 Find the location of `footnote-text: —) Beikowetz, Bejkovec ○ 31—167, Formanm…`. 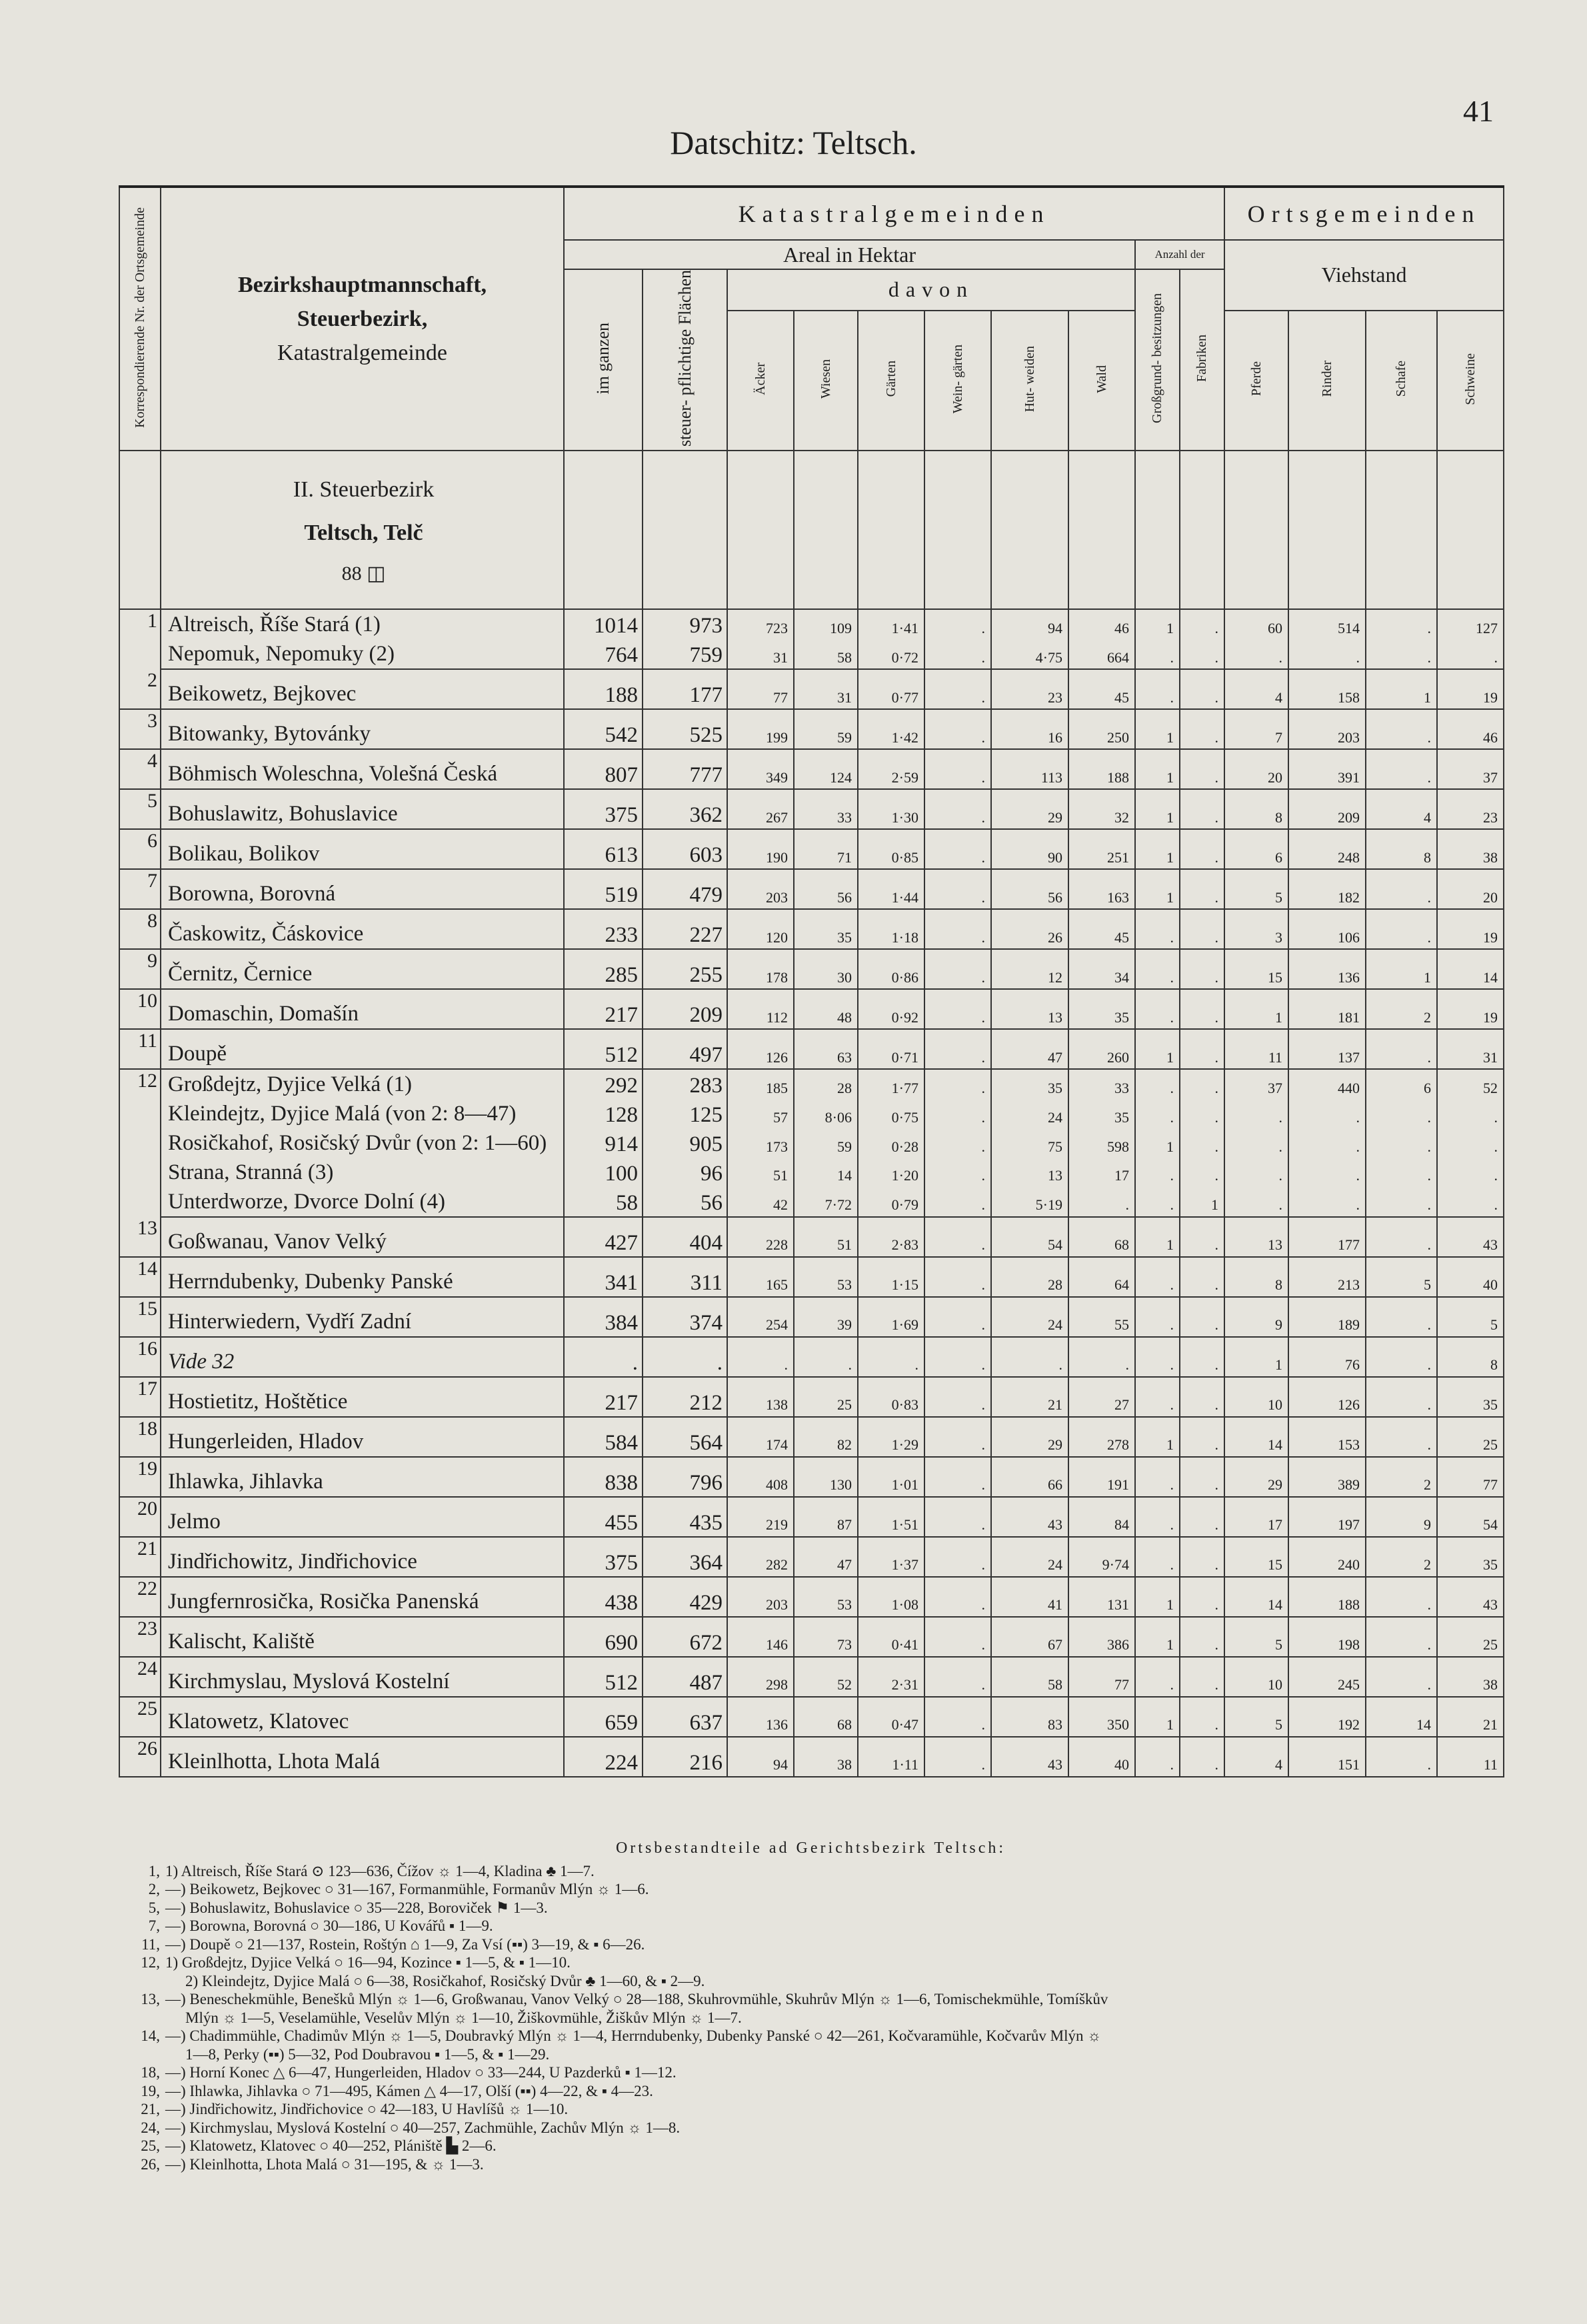

footnote-text: —) Beikowetz, Bejkovec ○ 31—167, Formanm… is located at coordinates (407, 1889).